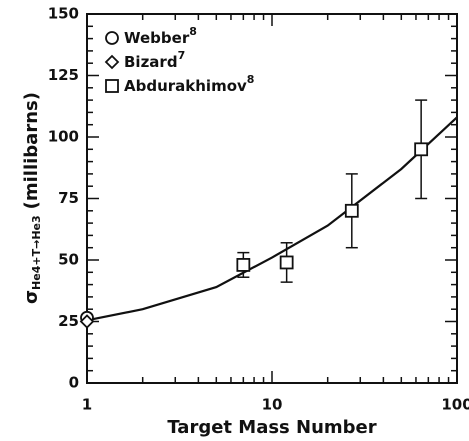  I want to click on x-tick-label: 10, so click(272, 405).